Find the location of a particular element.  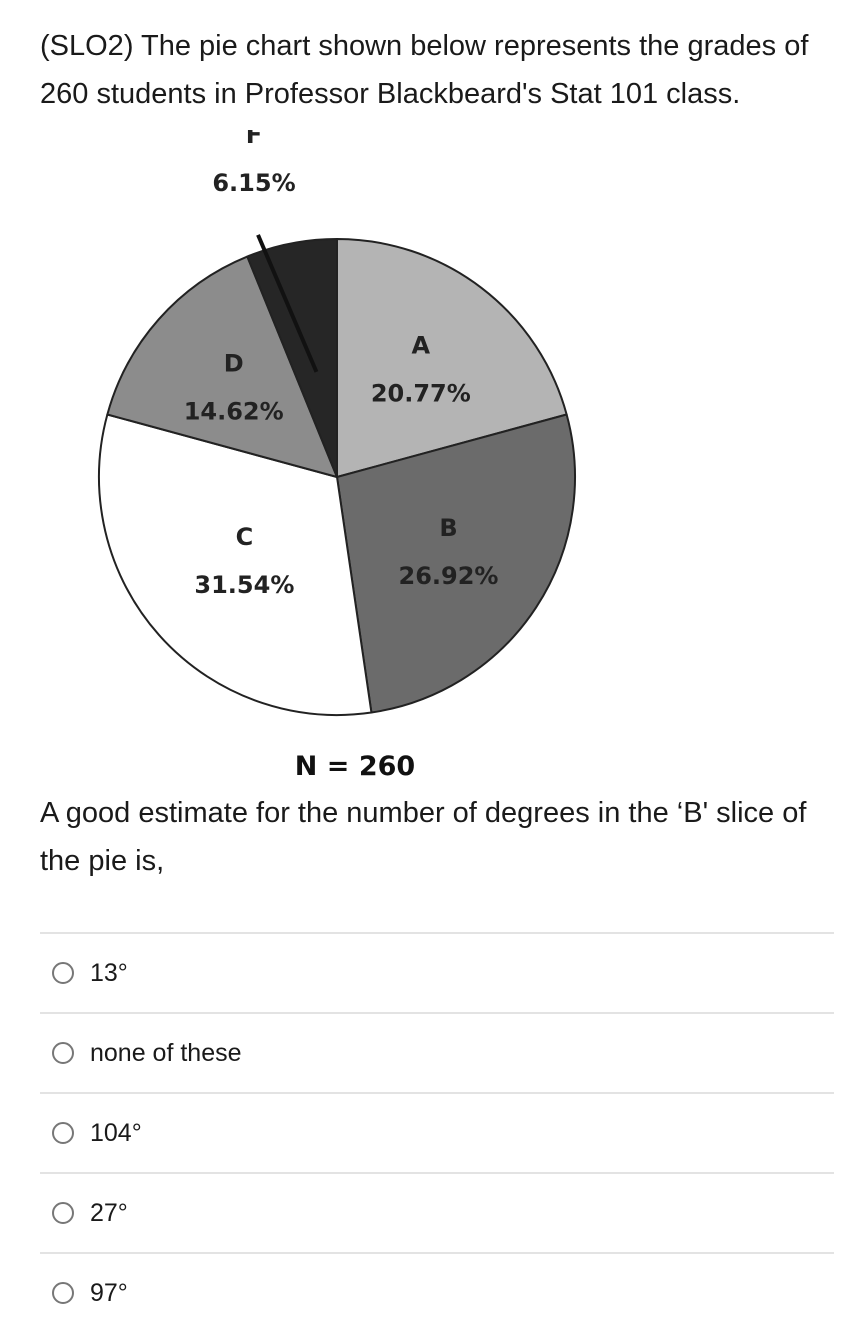

slice-c-percent: 31.54% is located at coordinates (244, 585).